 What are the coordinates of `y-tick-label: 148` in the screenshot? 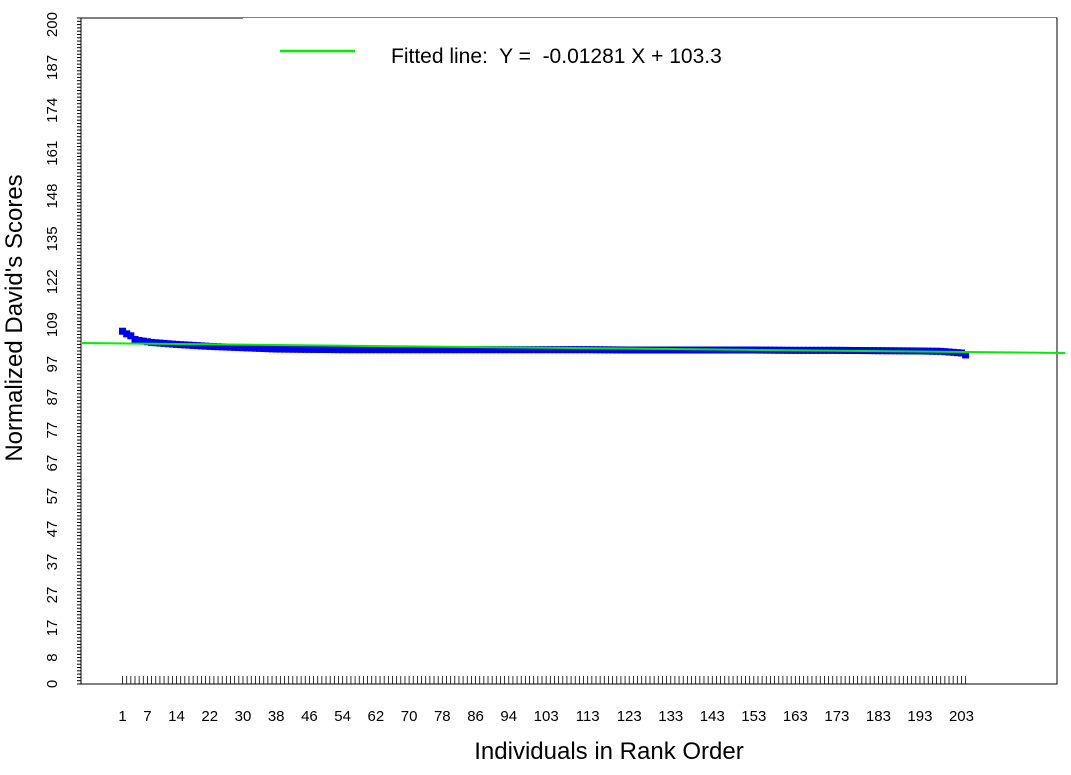 It's located at (52, 196).